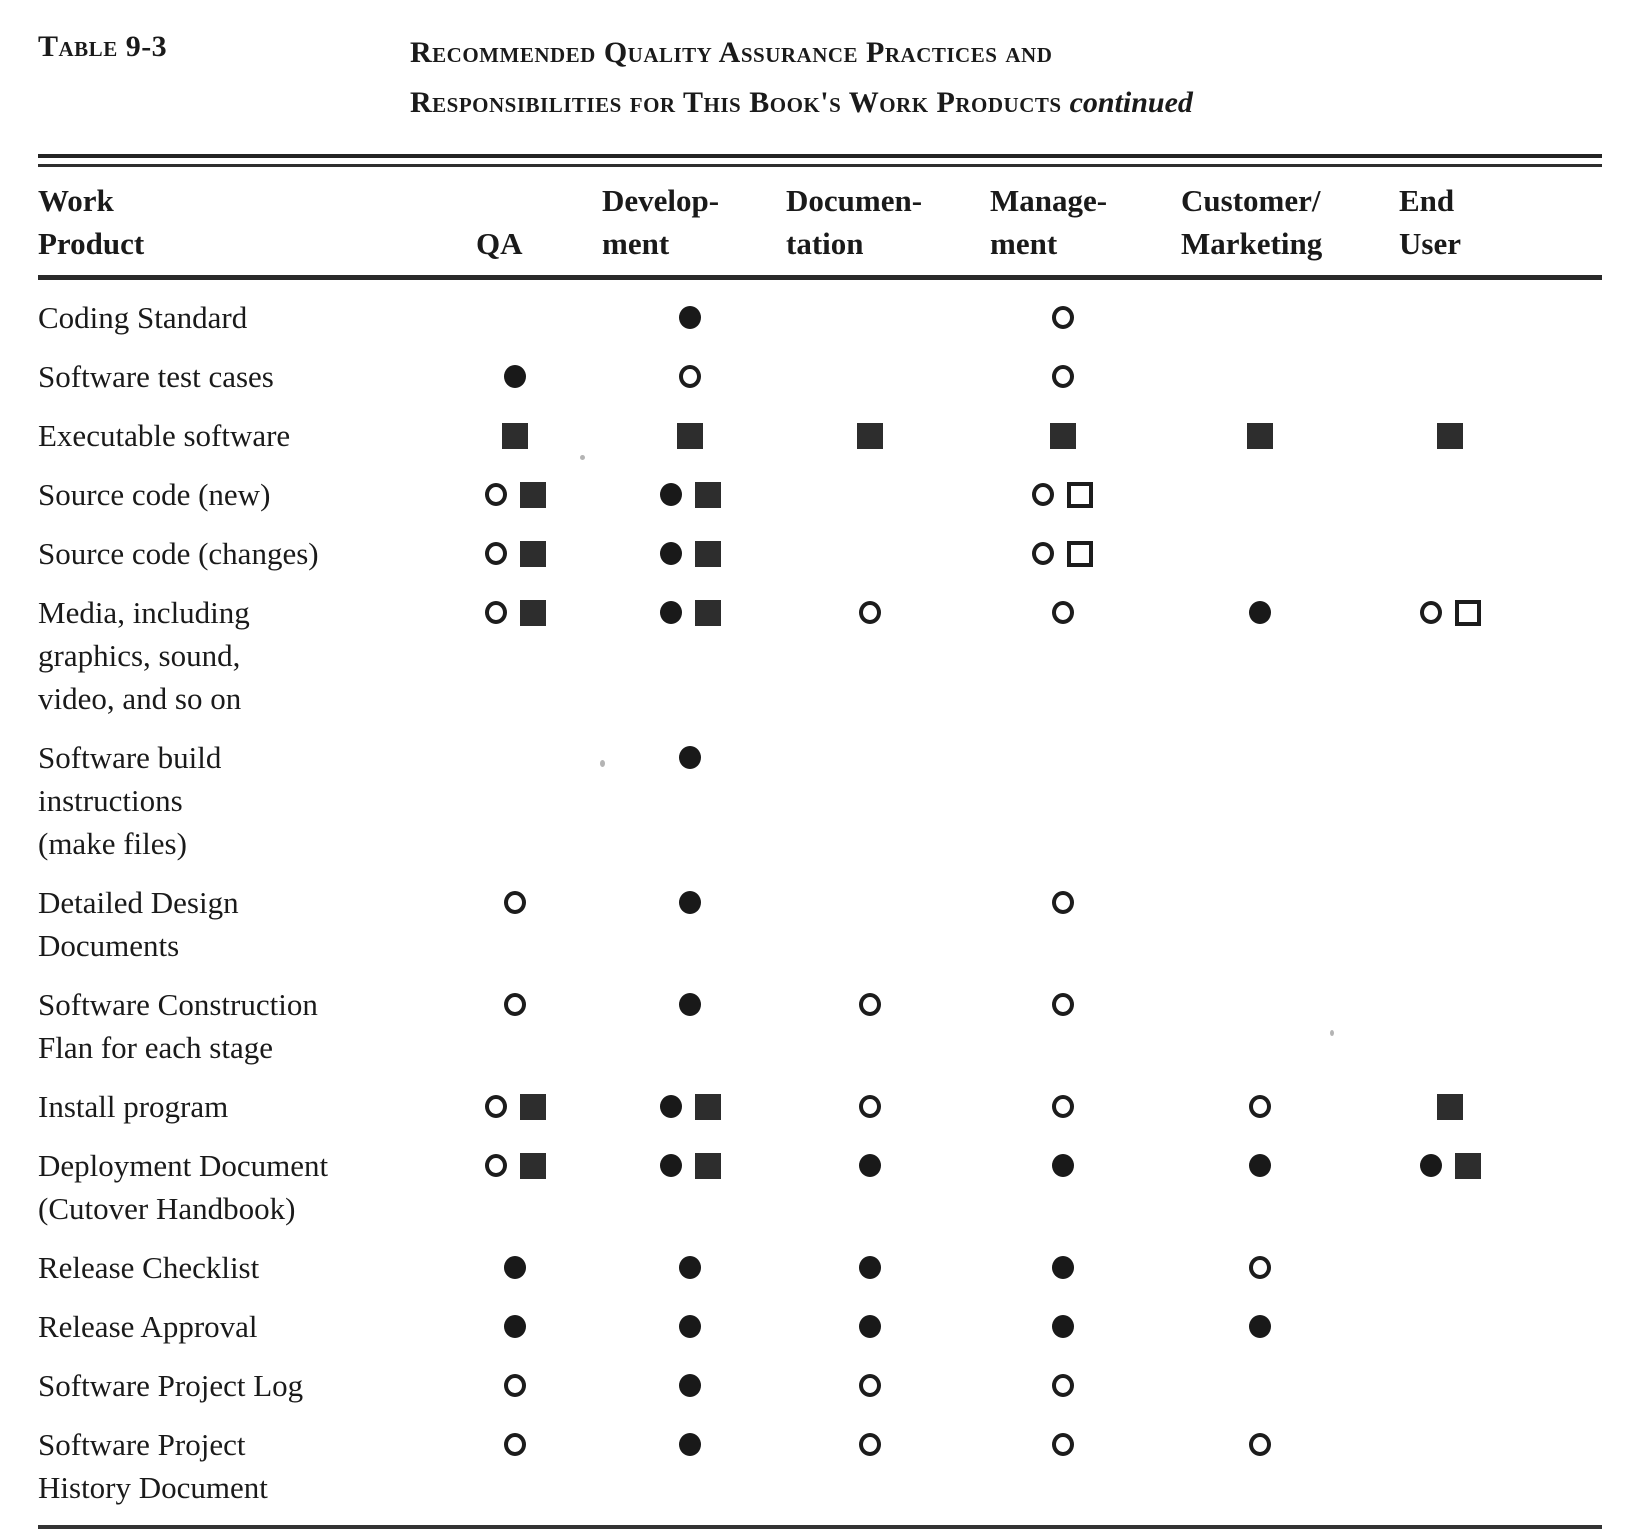  Describe the element at coordinates (178, 1004) in the screenshot. I see `work-product-line: Software Construction` at that location.